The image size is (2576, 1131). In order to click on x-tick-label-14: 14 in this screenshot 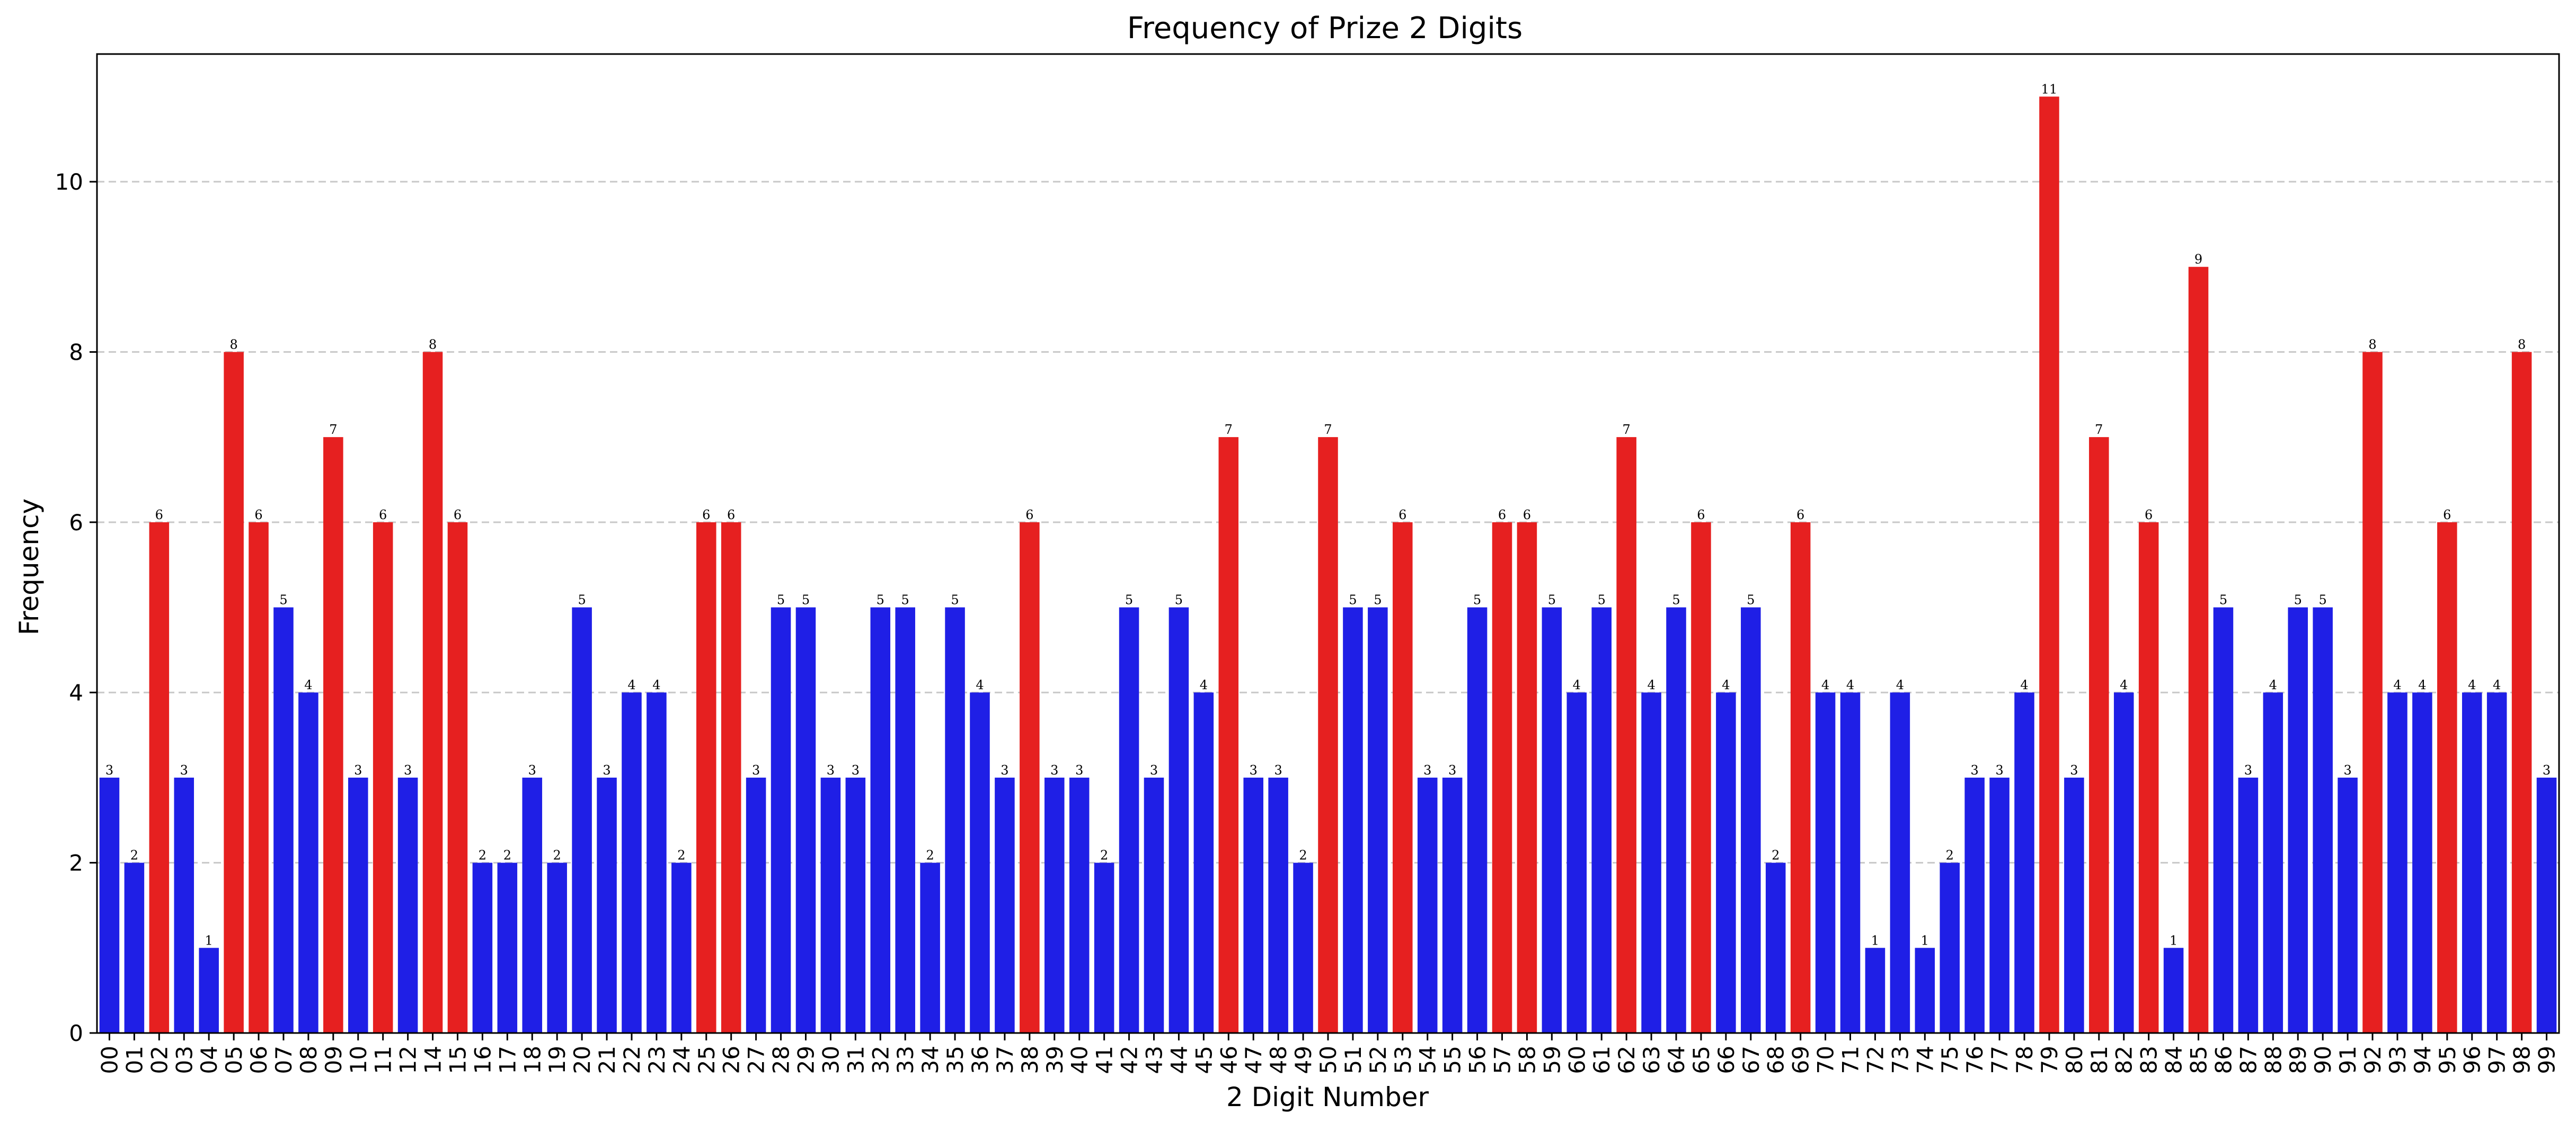, I will do `click(433, 1060)`.